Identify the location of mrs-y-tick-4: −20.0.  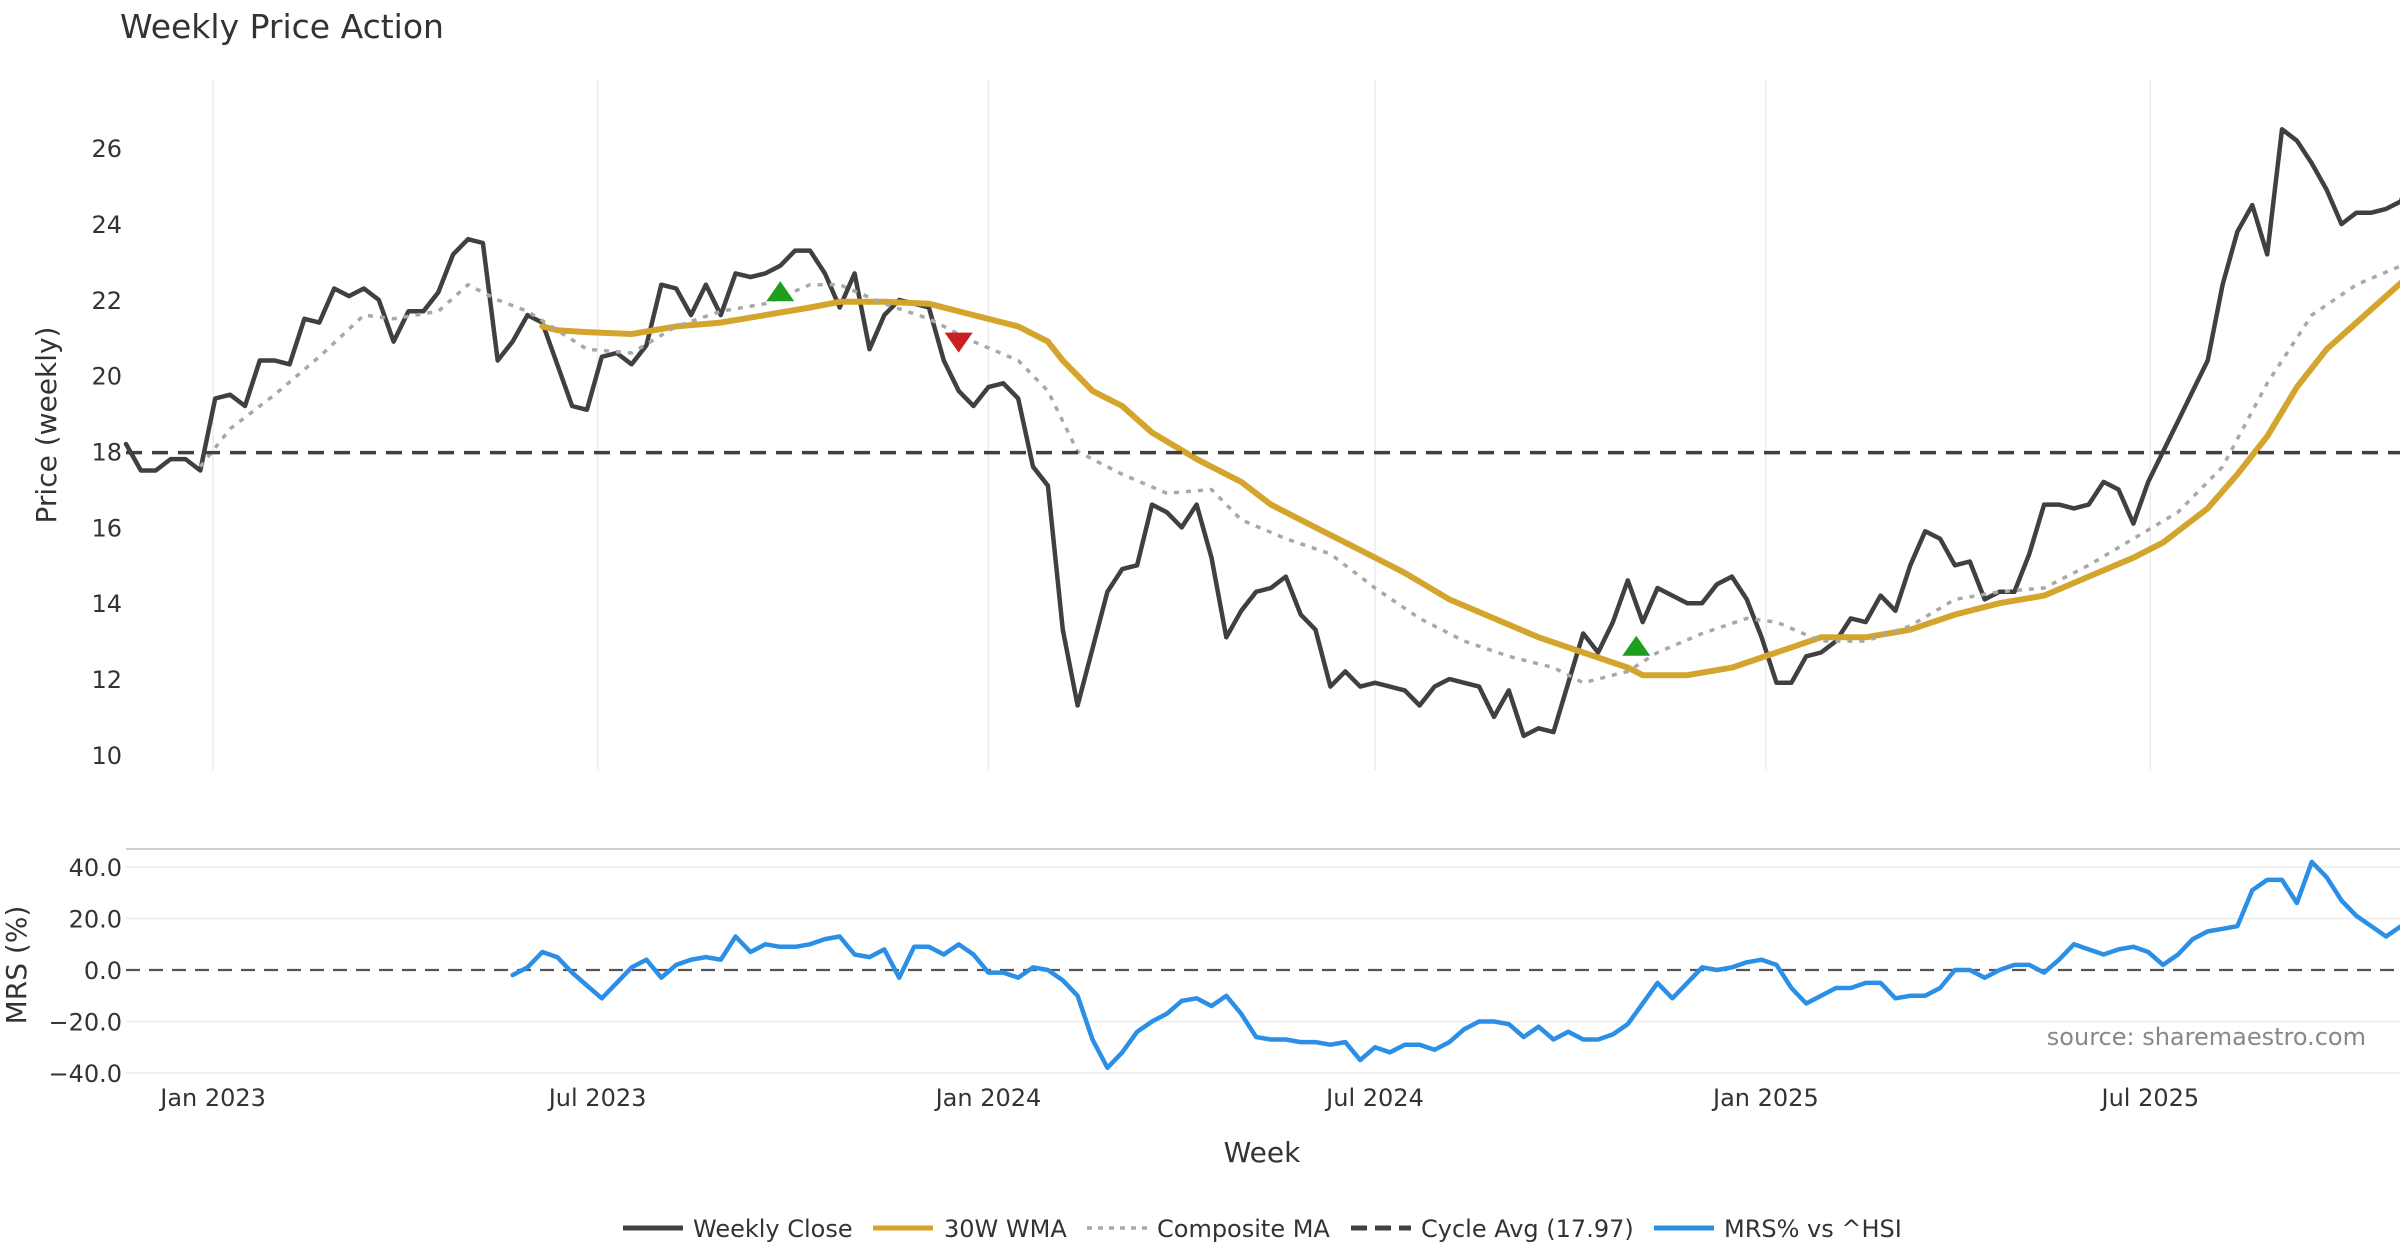
(85, 1023).